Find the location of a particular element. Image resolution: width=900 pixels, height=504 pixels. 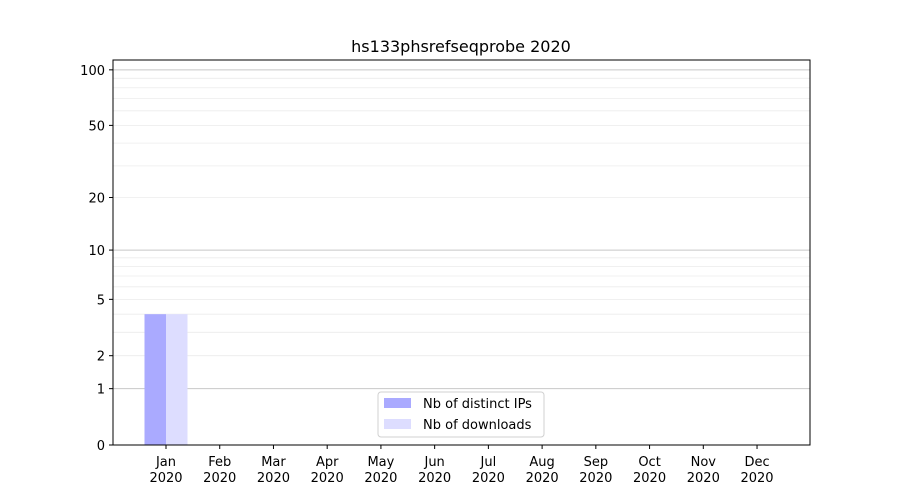

y-tick-label: 20 is located at coordinates (96, 199).